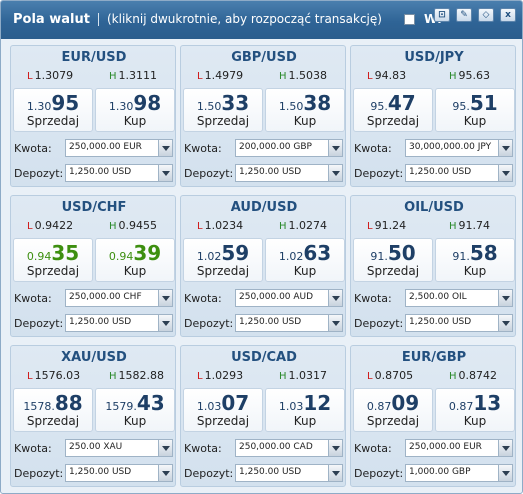 Image resolution: width=523 pixels, height=494 pixels. What do you see at coordinates (53, 260) in the screenshot?
I see `sell-button: 0.9435 Sprzedaj` at bounding box center [53, 260].